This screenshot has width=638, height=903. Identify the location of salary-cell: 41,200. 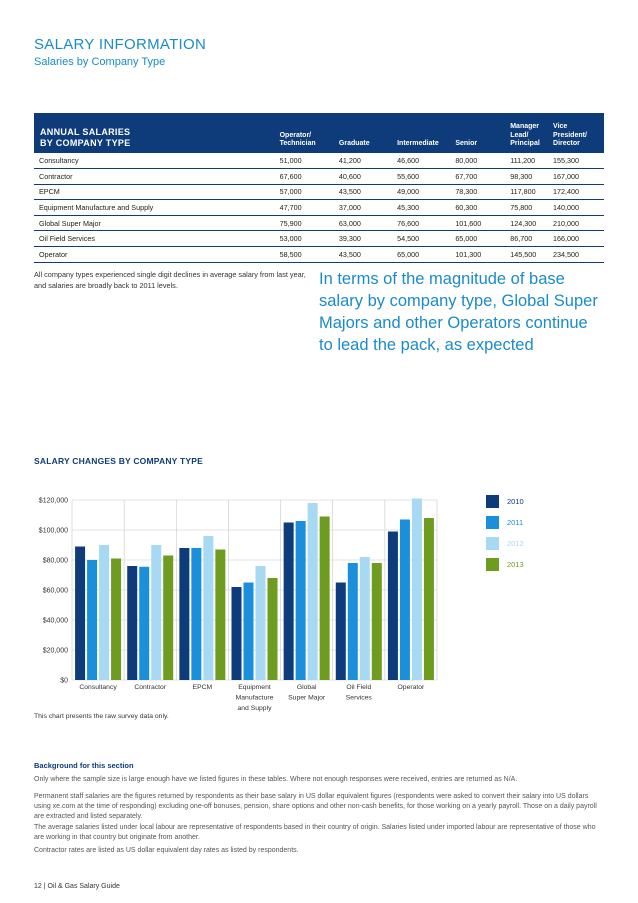
(364, 161).